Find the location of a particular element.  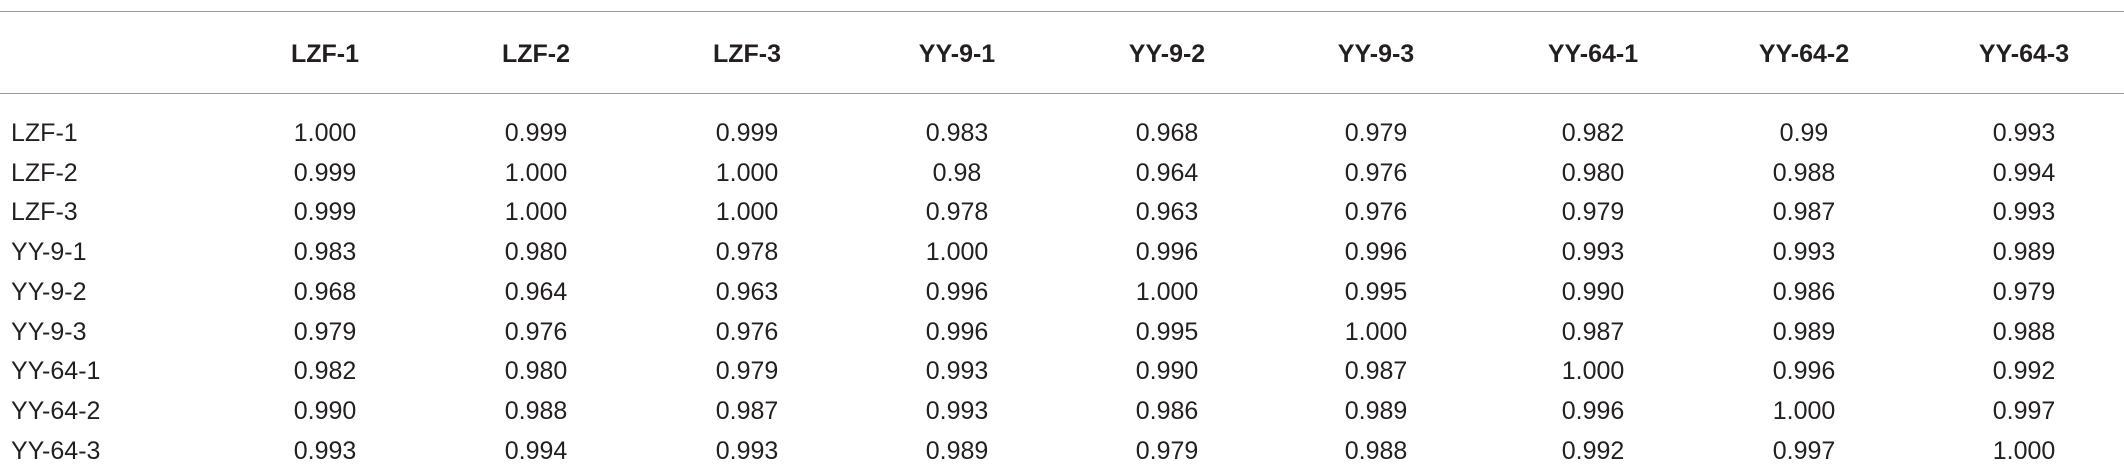

column-header: LZF-2 is located at coordinates (536, 54).